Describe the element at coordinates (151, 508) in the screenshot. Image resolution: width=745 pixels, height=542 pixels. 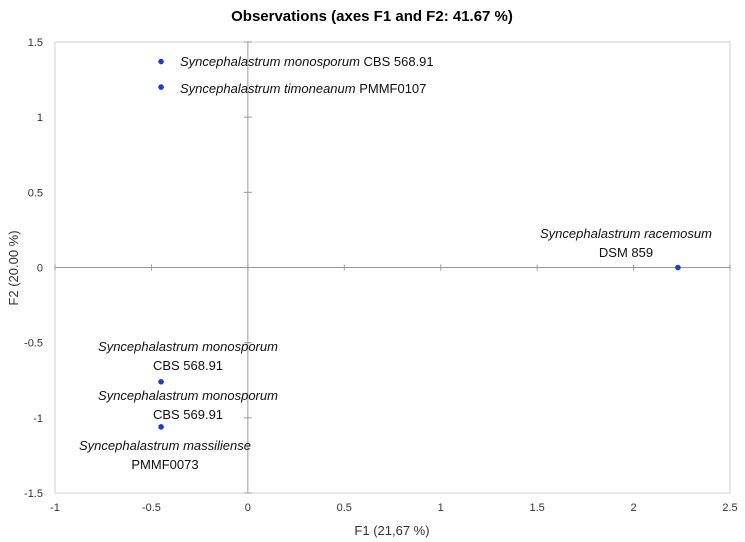
I see `x-tick-label: -0.5` at that location.